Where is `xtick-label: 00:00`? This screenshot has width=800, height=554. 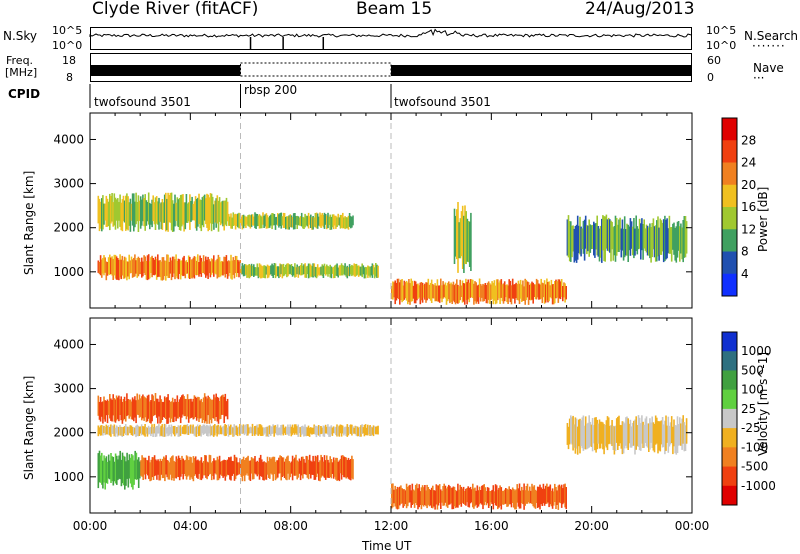
xtick-label: 00:00 is located at coordinates (90, 526).